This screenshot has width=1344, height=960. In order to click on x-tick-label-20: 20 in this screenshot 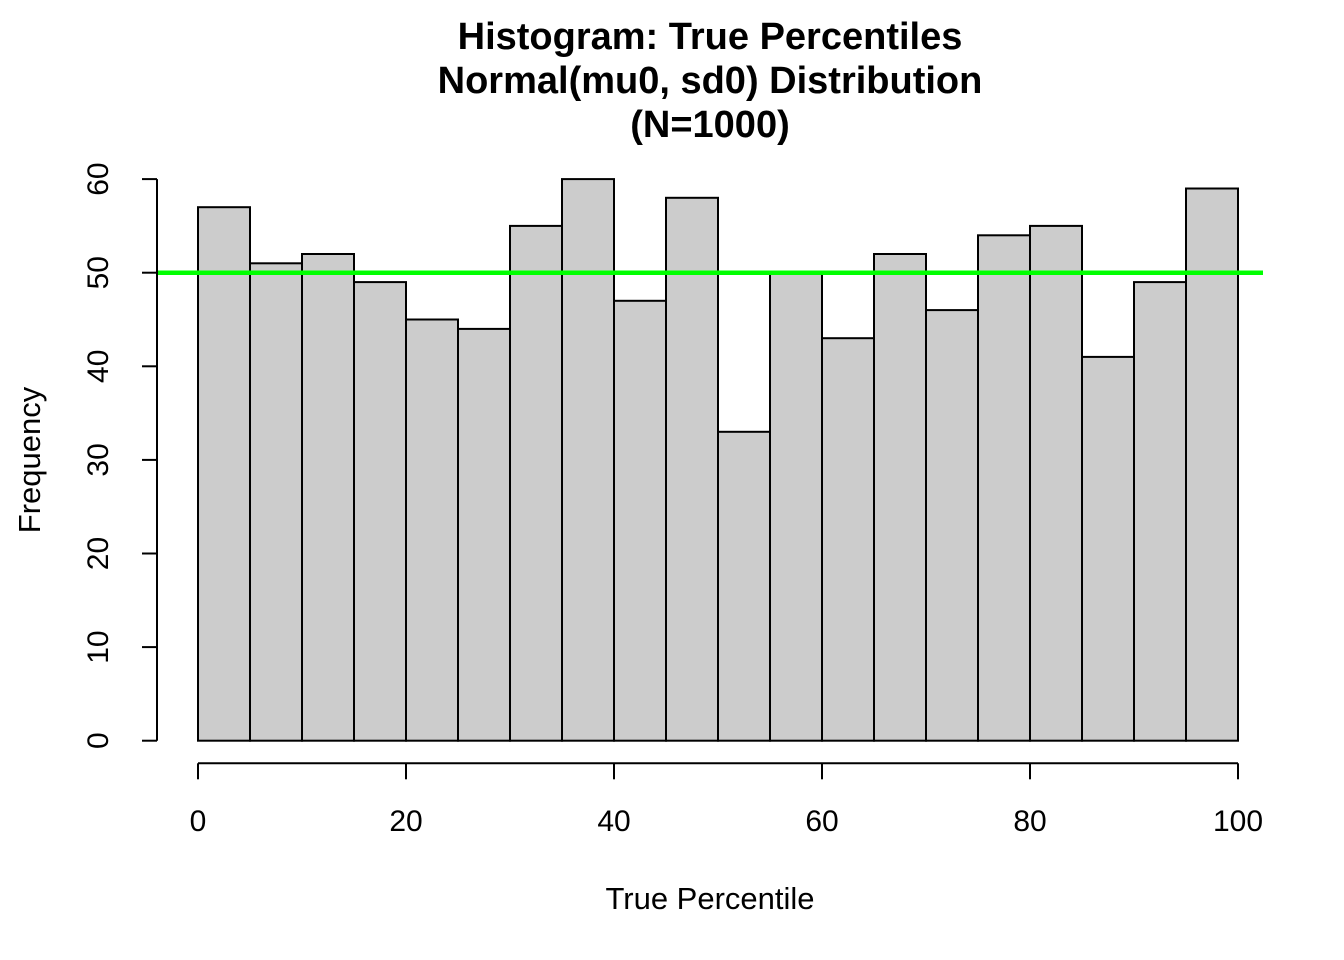, I will do `click(405, 821)`.